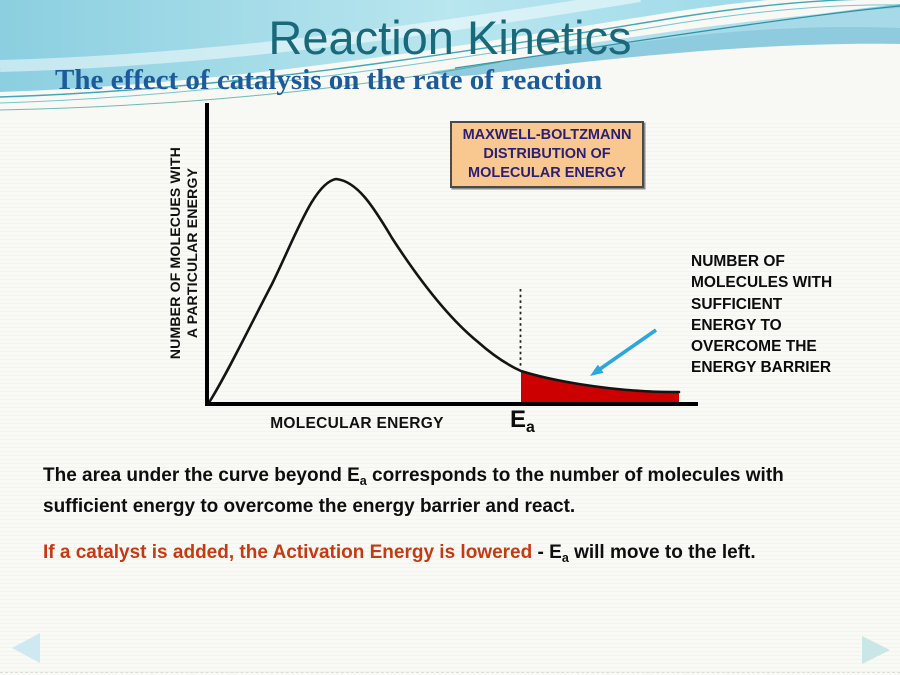 The image size is (900, 675). I want to click on annotation-line2: MOLECULES WITH, so click(762, 283).